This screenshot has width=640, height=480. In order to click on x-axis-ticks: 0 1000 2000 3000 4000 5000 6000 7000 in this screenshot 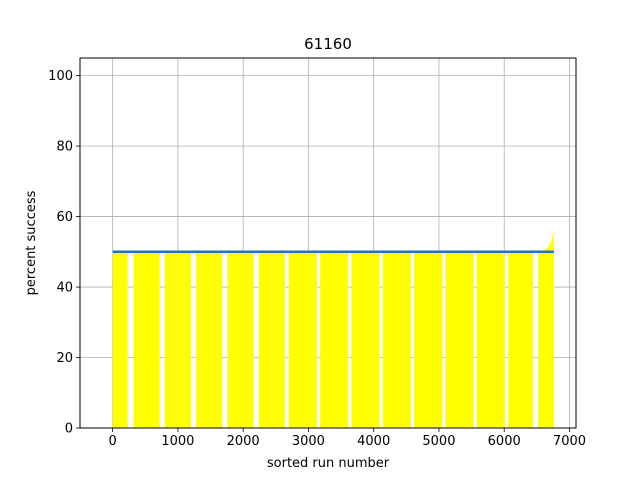, I will do `click(347, 438)`.